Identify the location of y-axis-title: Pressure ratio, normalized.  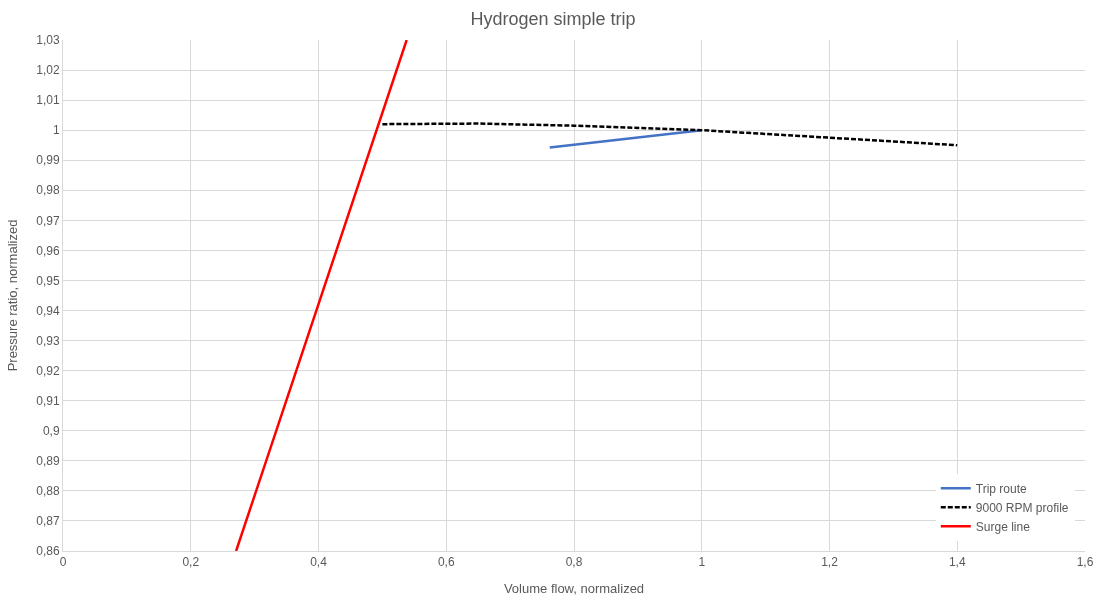
(13, 295).